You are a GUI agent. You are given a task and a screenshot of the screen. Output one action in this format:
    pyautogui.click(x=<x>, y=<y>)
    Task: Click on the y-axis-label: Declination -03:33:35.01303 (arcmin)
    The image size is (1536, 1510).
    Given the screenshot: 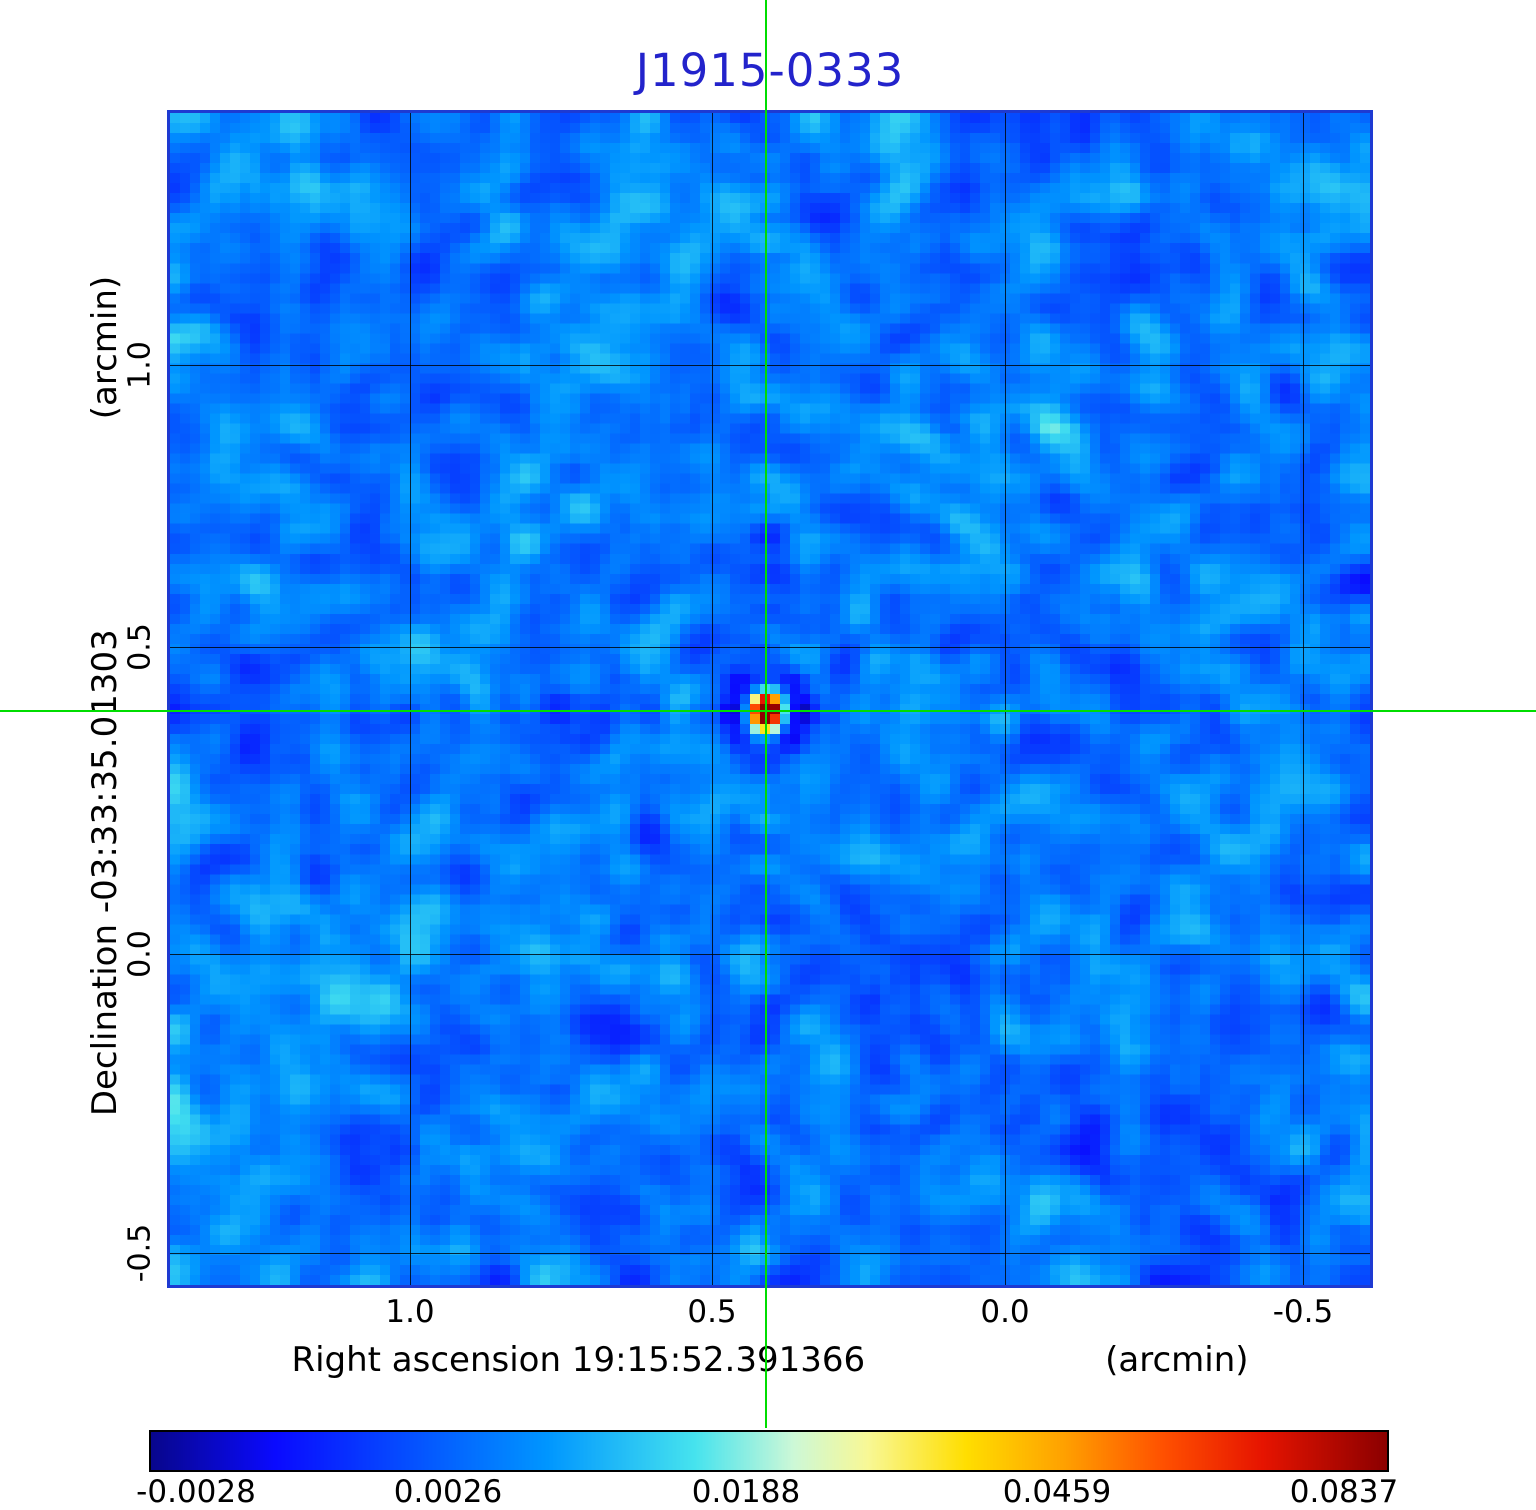 What is the action you would take?
    pyautogui.click(x=105, y=696)
    